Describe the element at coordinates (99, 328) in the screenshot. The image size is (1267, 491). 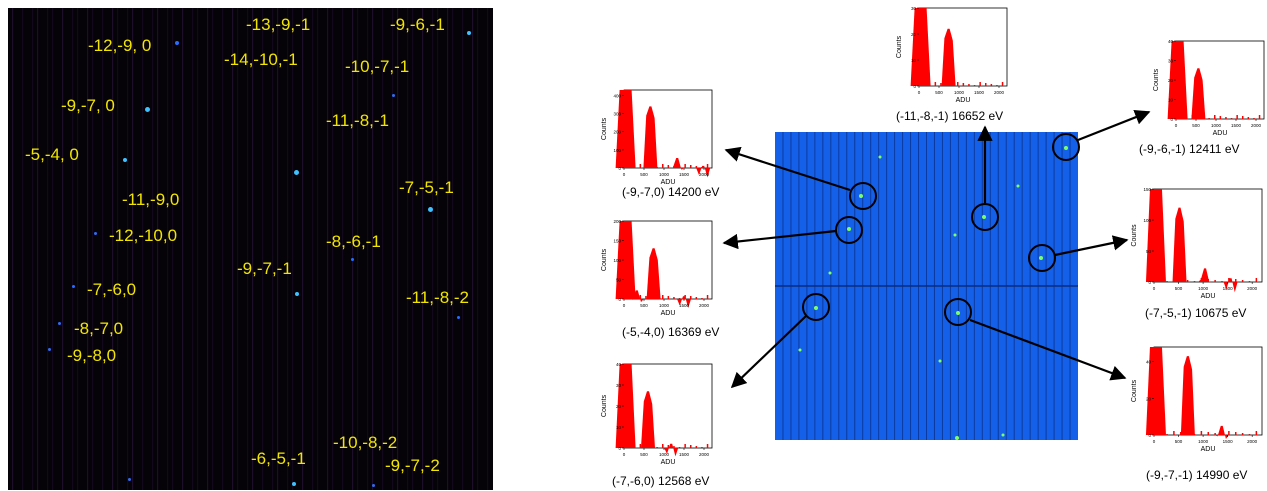
I see `reflection-label: -8,-7,0` at that location.